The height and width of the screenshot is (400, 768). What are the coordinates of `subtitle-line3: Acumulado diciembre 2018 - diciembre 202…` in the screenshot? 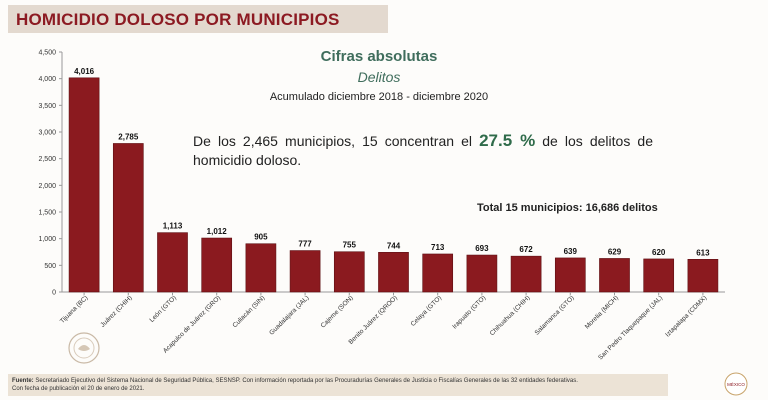 It's located at (379, 97).